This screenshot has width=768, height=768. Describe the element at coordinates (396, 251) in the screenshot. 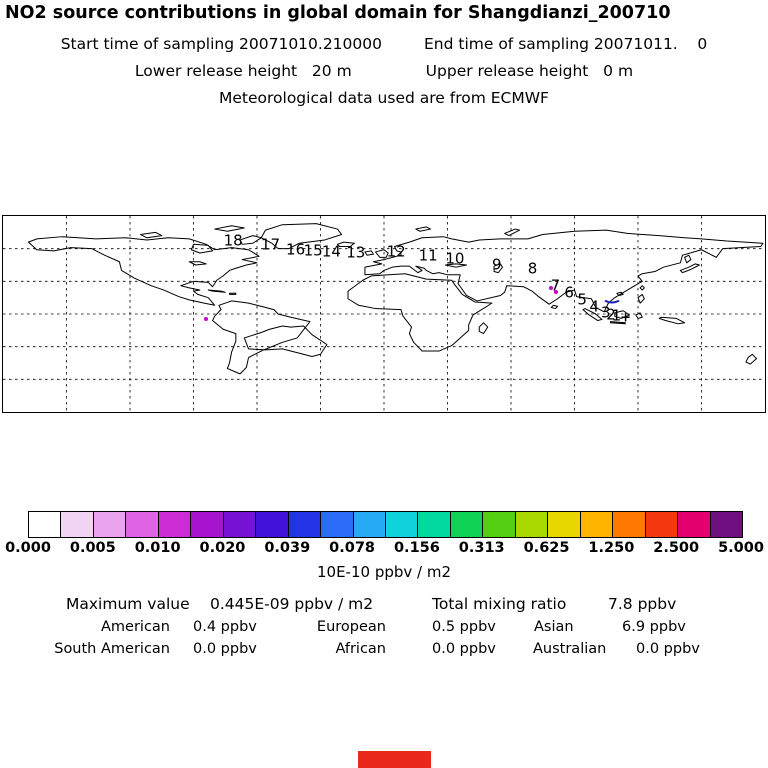

I see `trajectory-hour-12: 12` at that location.